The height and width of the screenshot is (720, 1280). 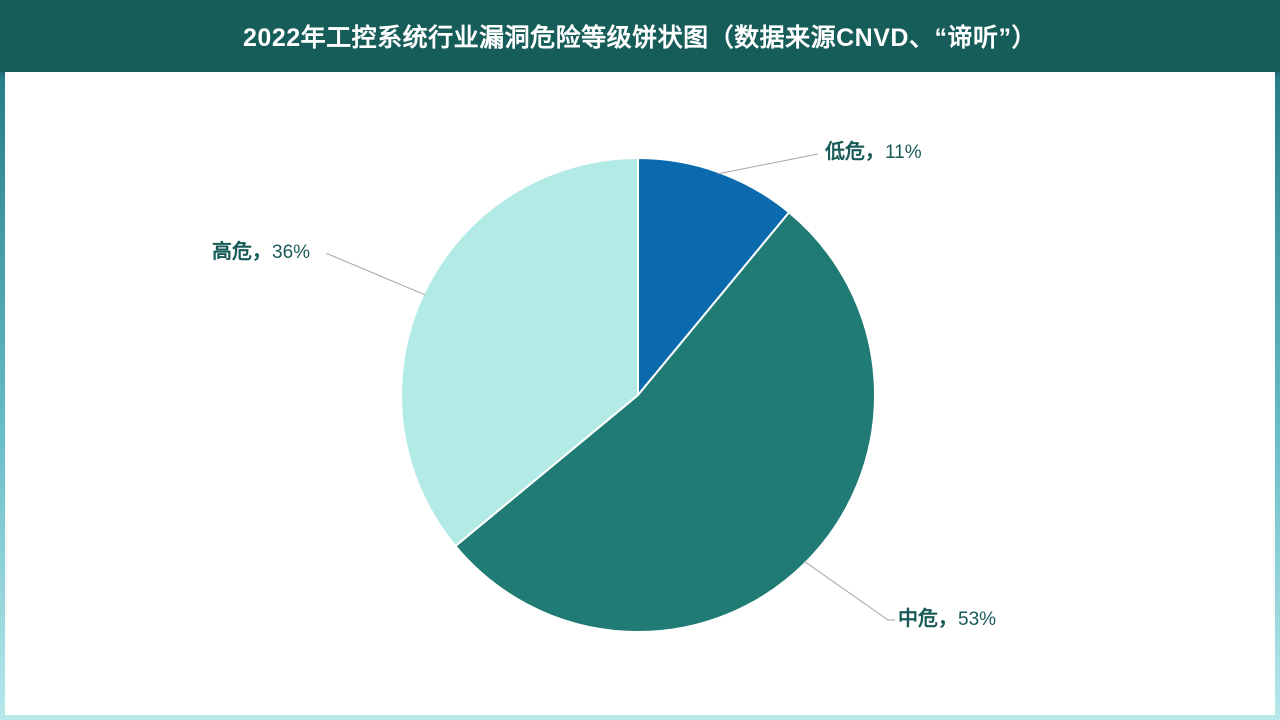 I want to click on title-bar: 2022年工控系统行业漏洞危险等级饼状图（数据来源CNVD、“谛听”）, so click(x=640, y=36).